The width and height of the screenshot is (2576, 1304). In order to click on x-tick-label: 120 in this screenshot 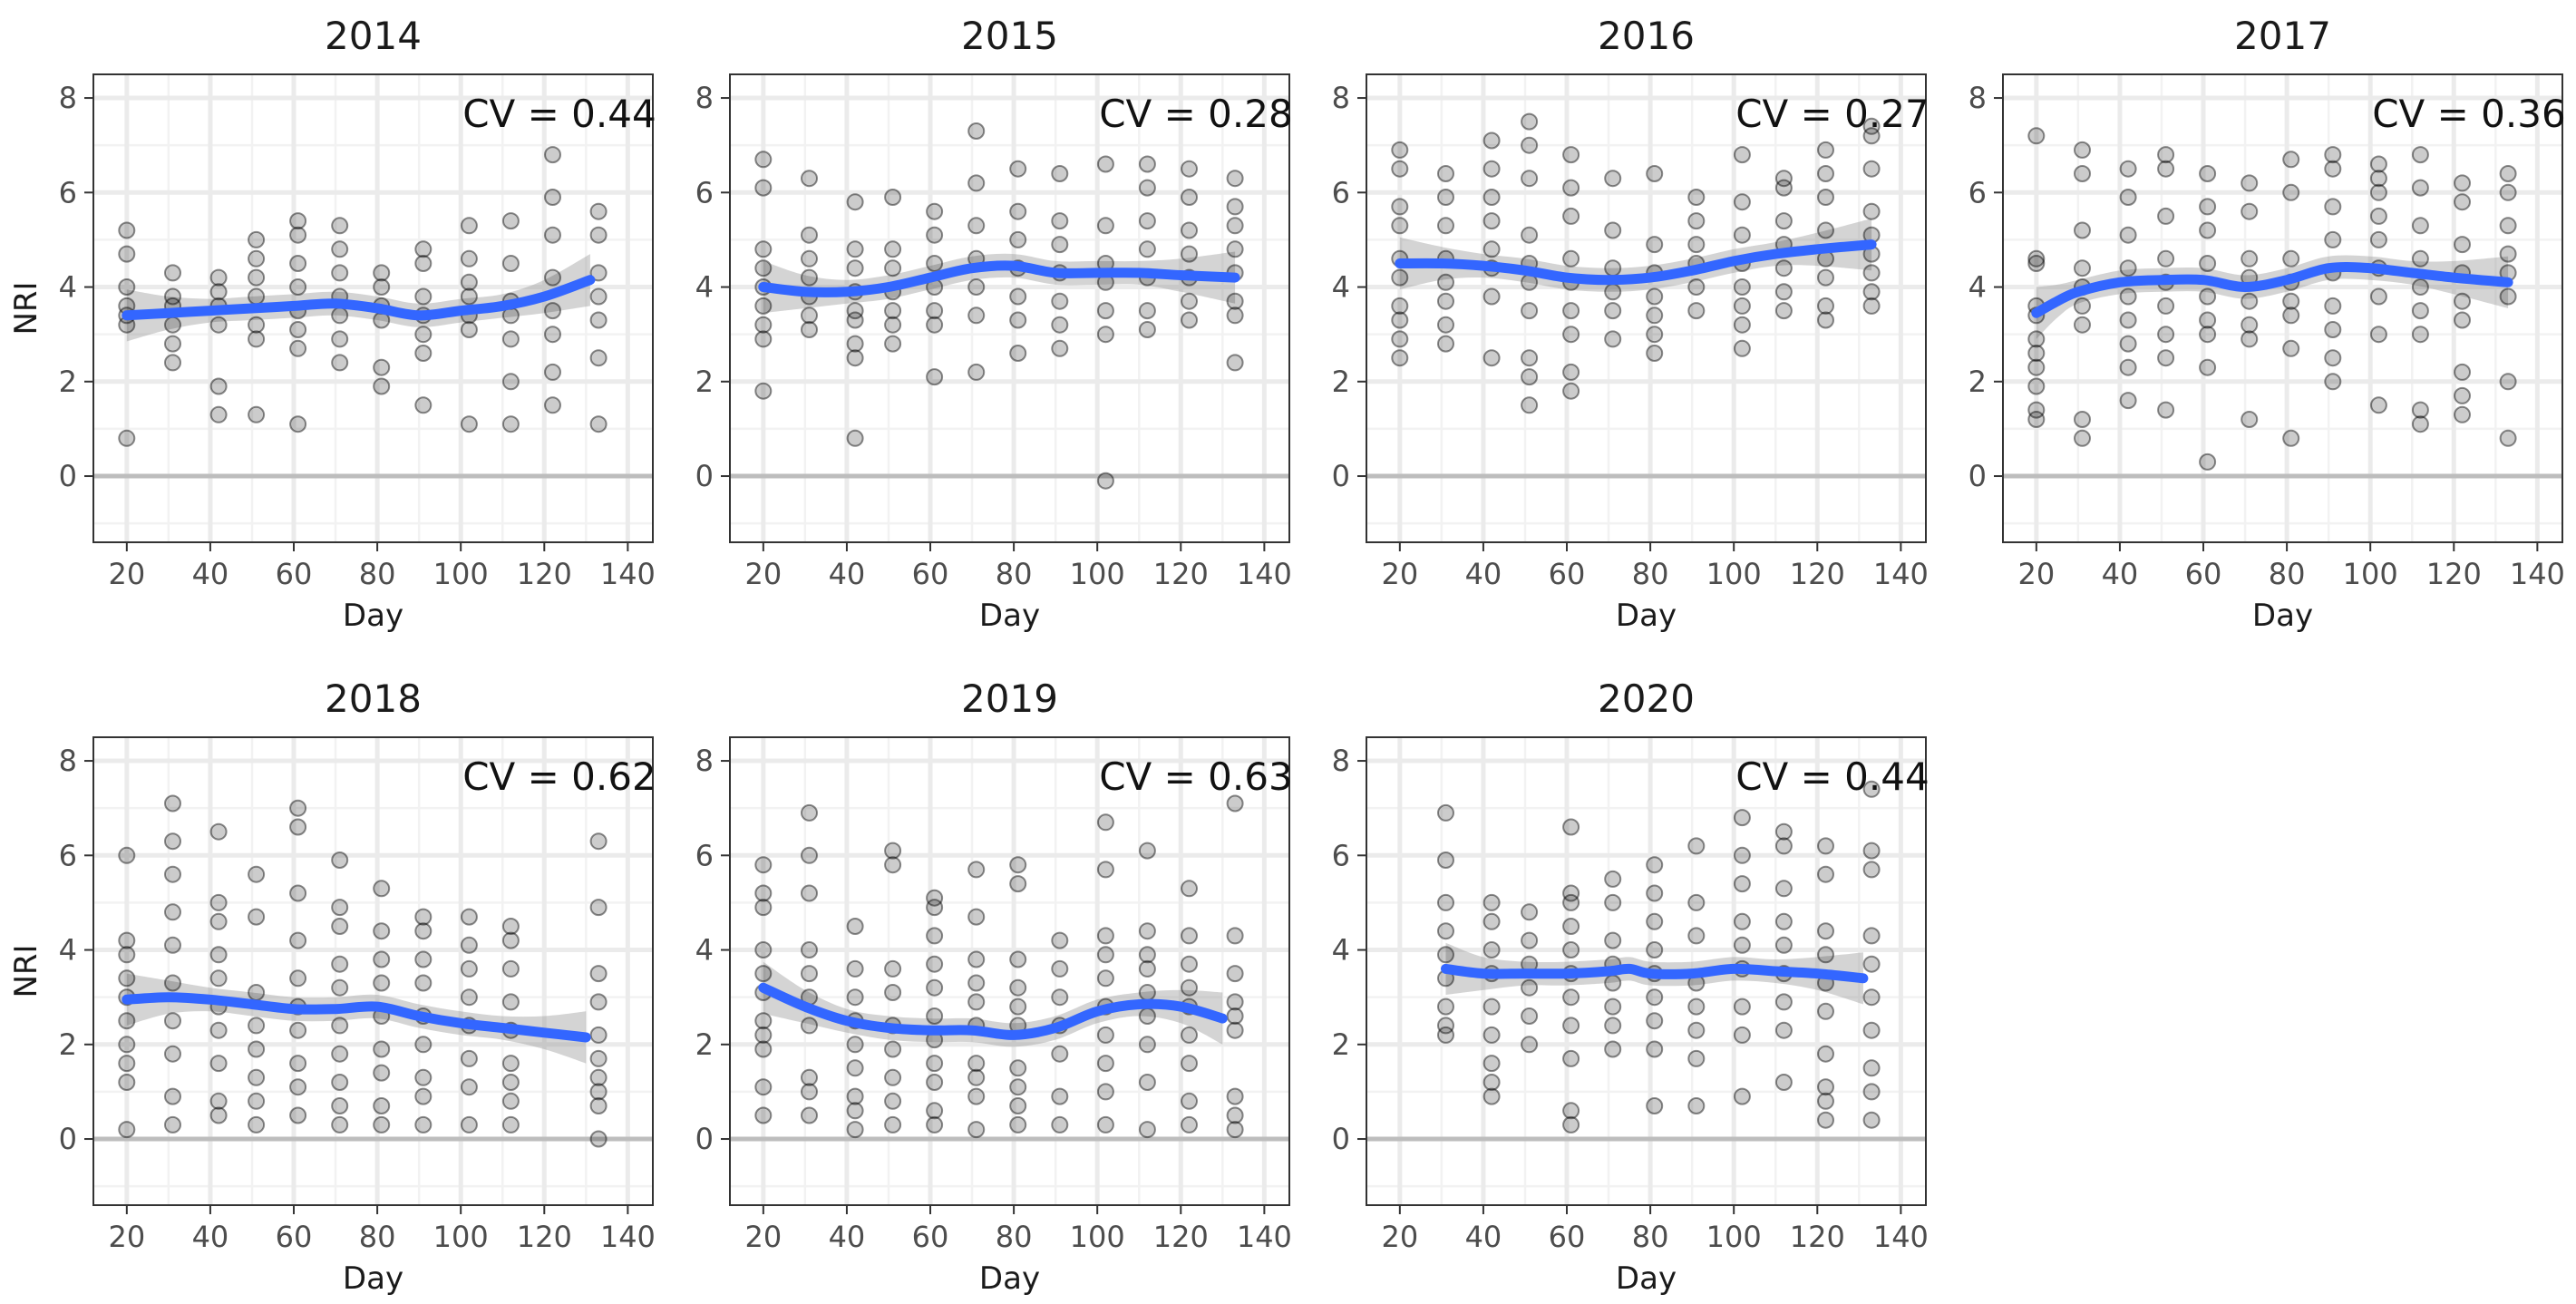, I will do `click(1817, 574)`.